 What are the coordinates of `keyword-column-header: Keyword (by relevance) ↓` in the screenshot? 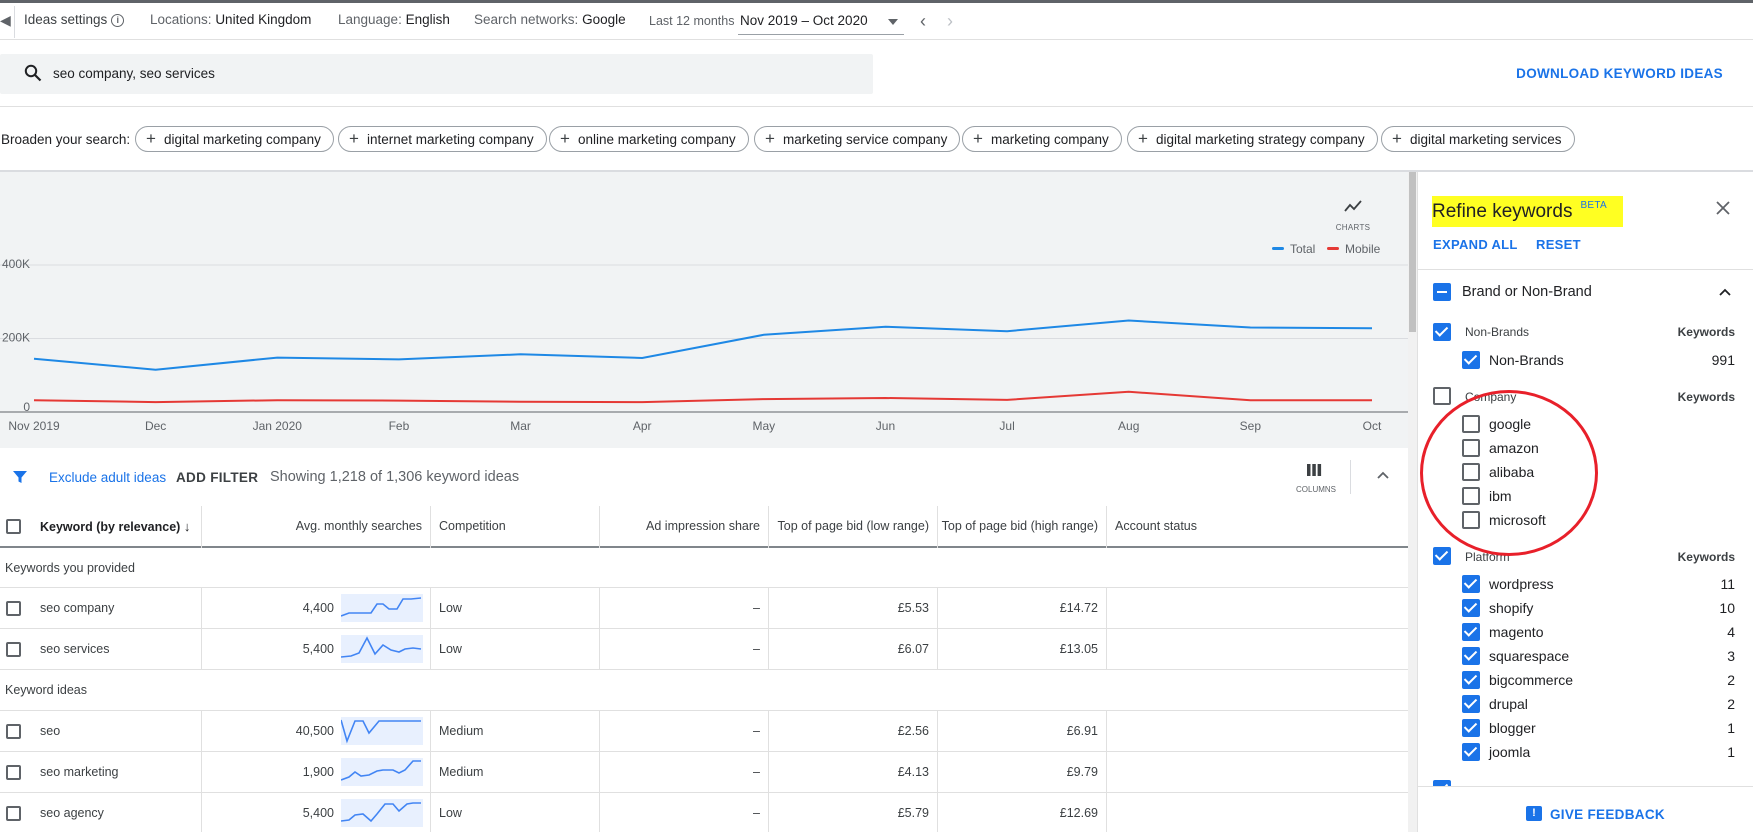 It's located at (115, 526).